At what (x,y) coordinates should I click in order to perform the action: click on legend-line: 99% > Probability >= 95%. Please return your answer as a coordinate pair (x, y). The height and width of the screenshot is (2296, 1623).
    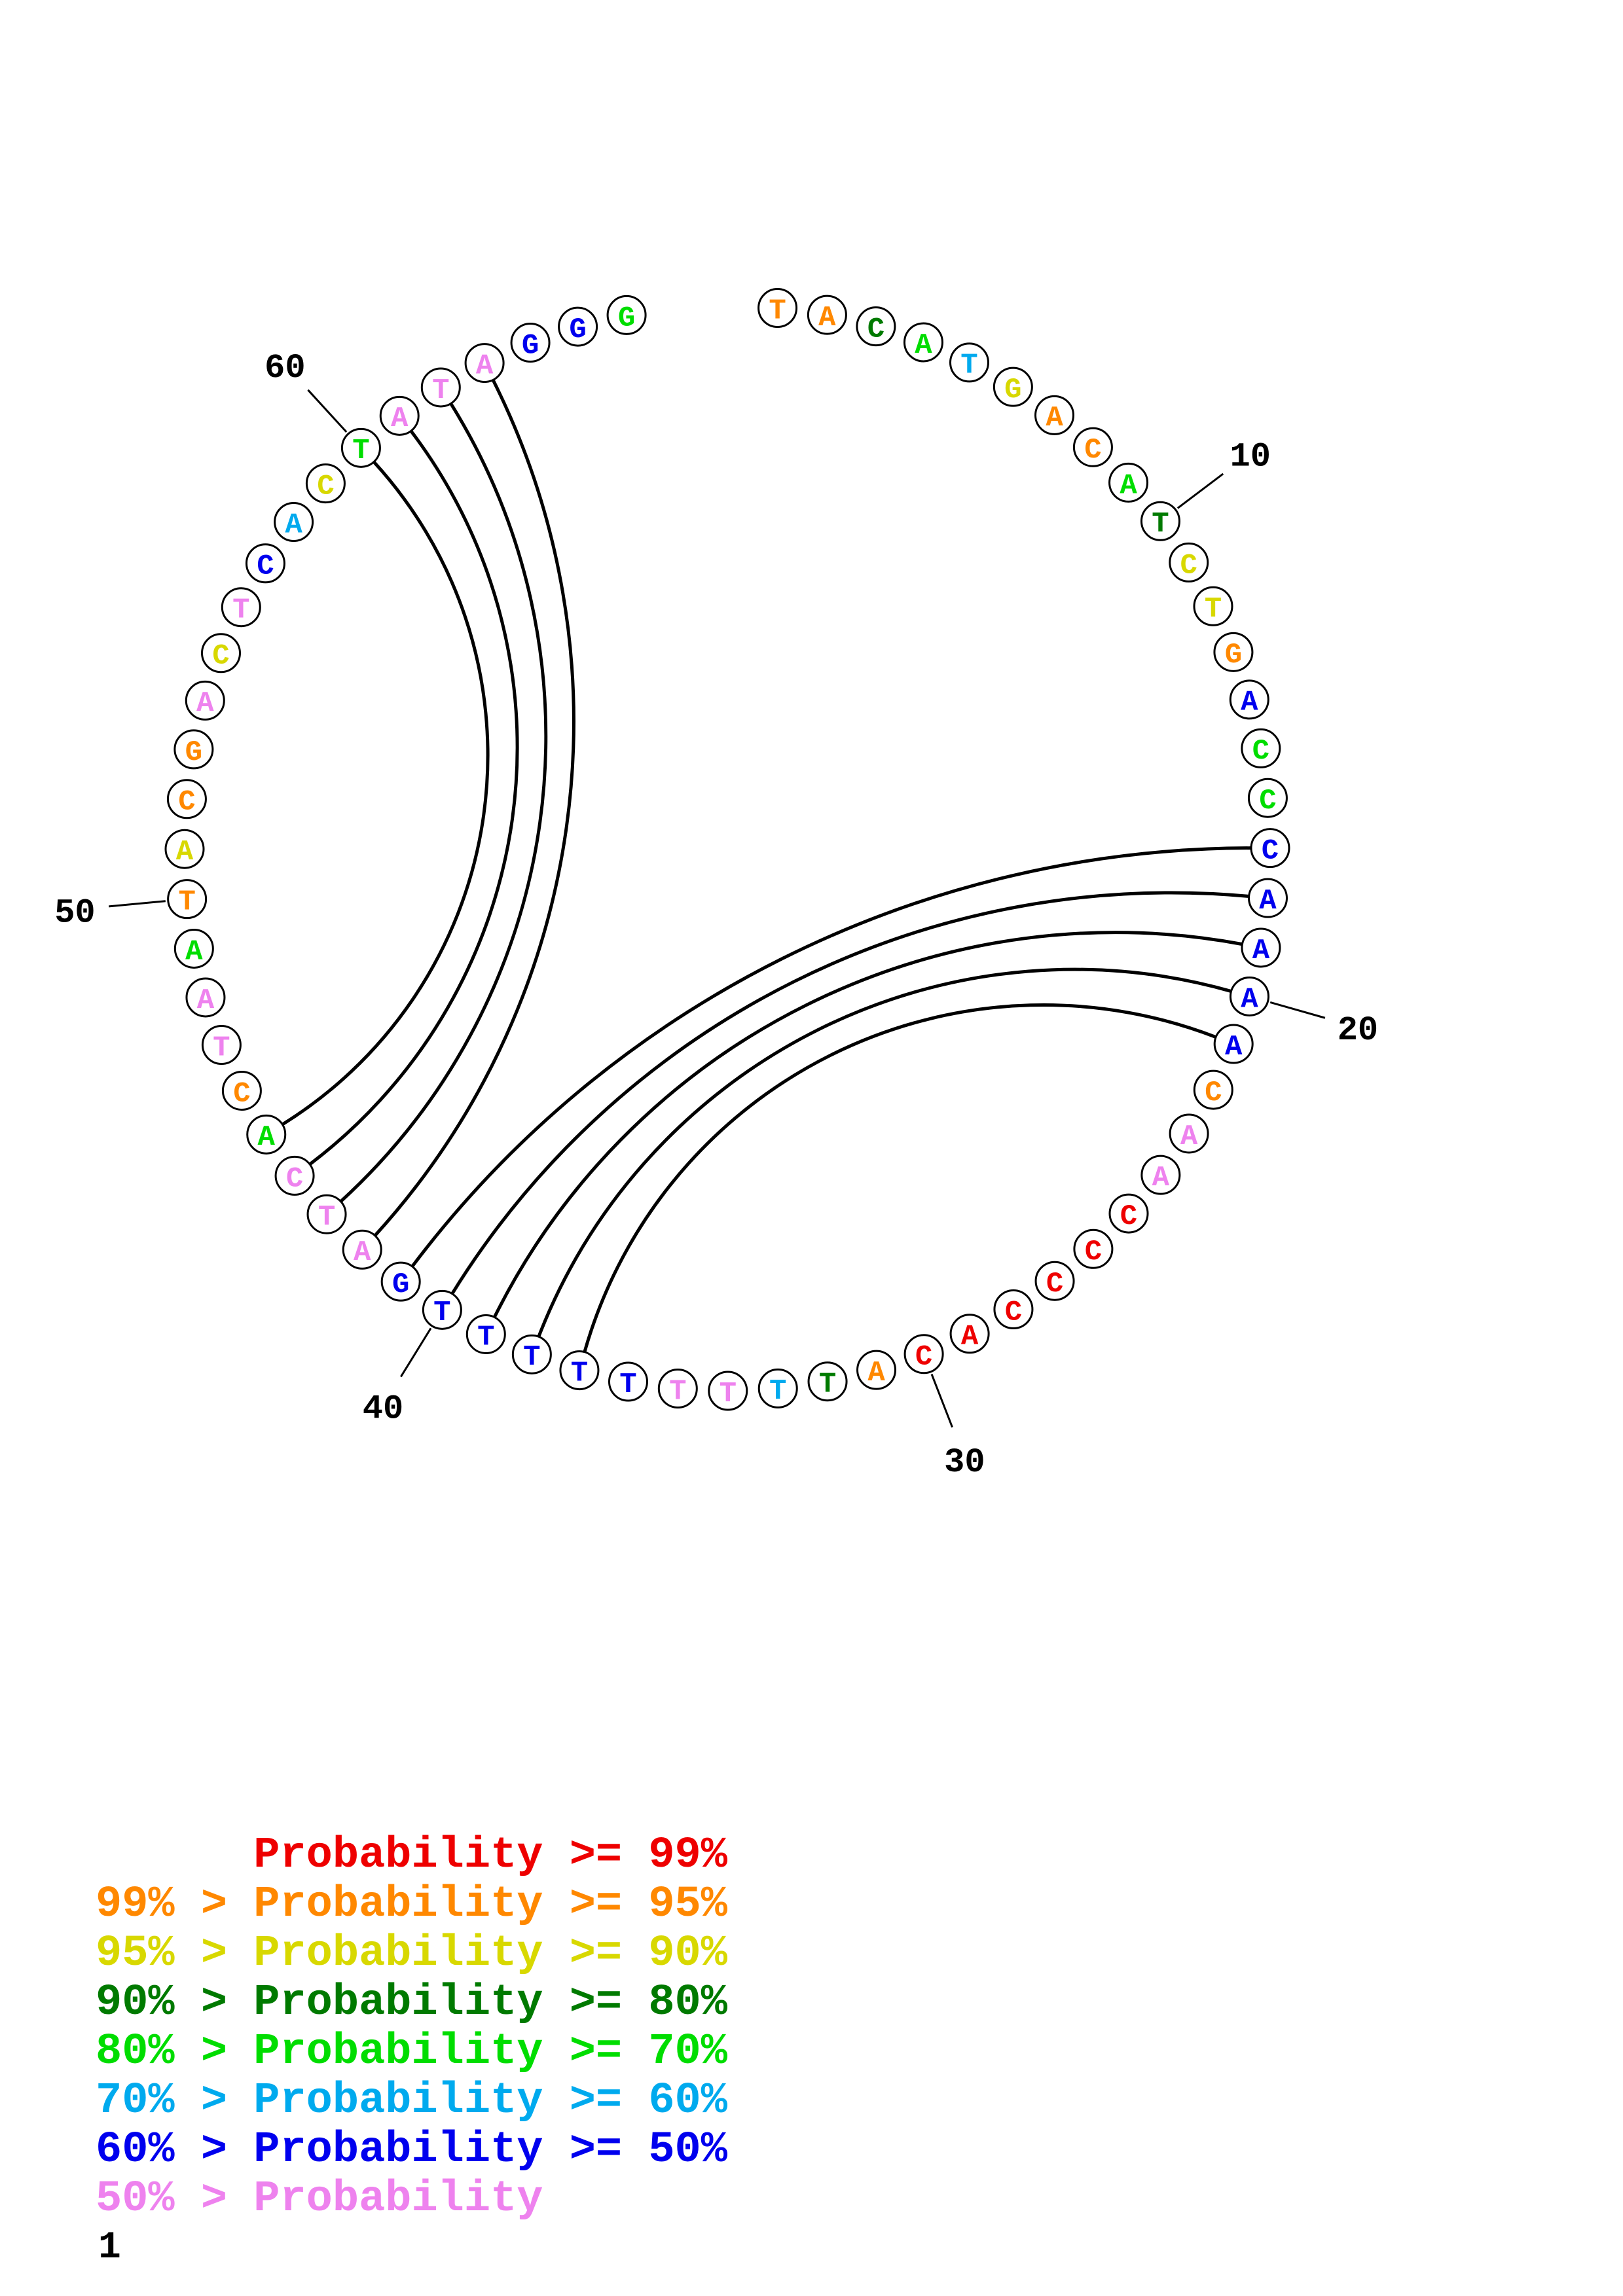
    Looking at the image, I should click on (411, 1904).